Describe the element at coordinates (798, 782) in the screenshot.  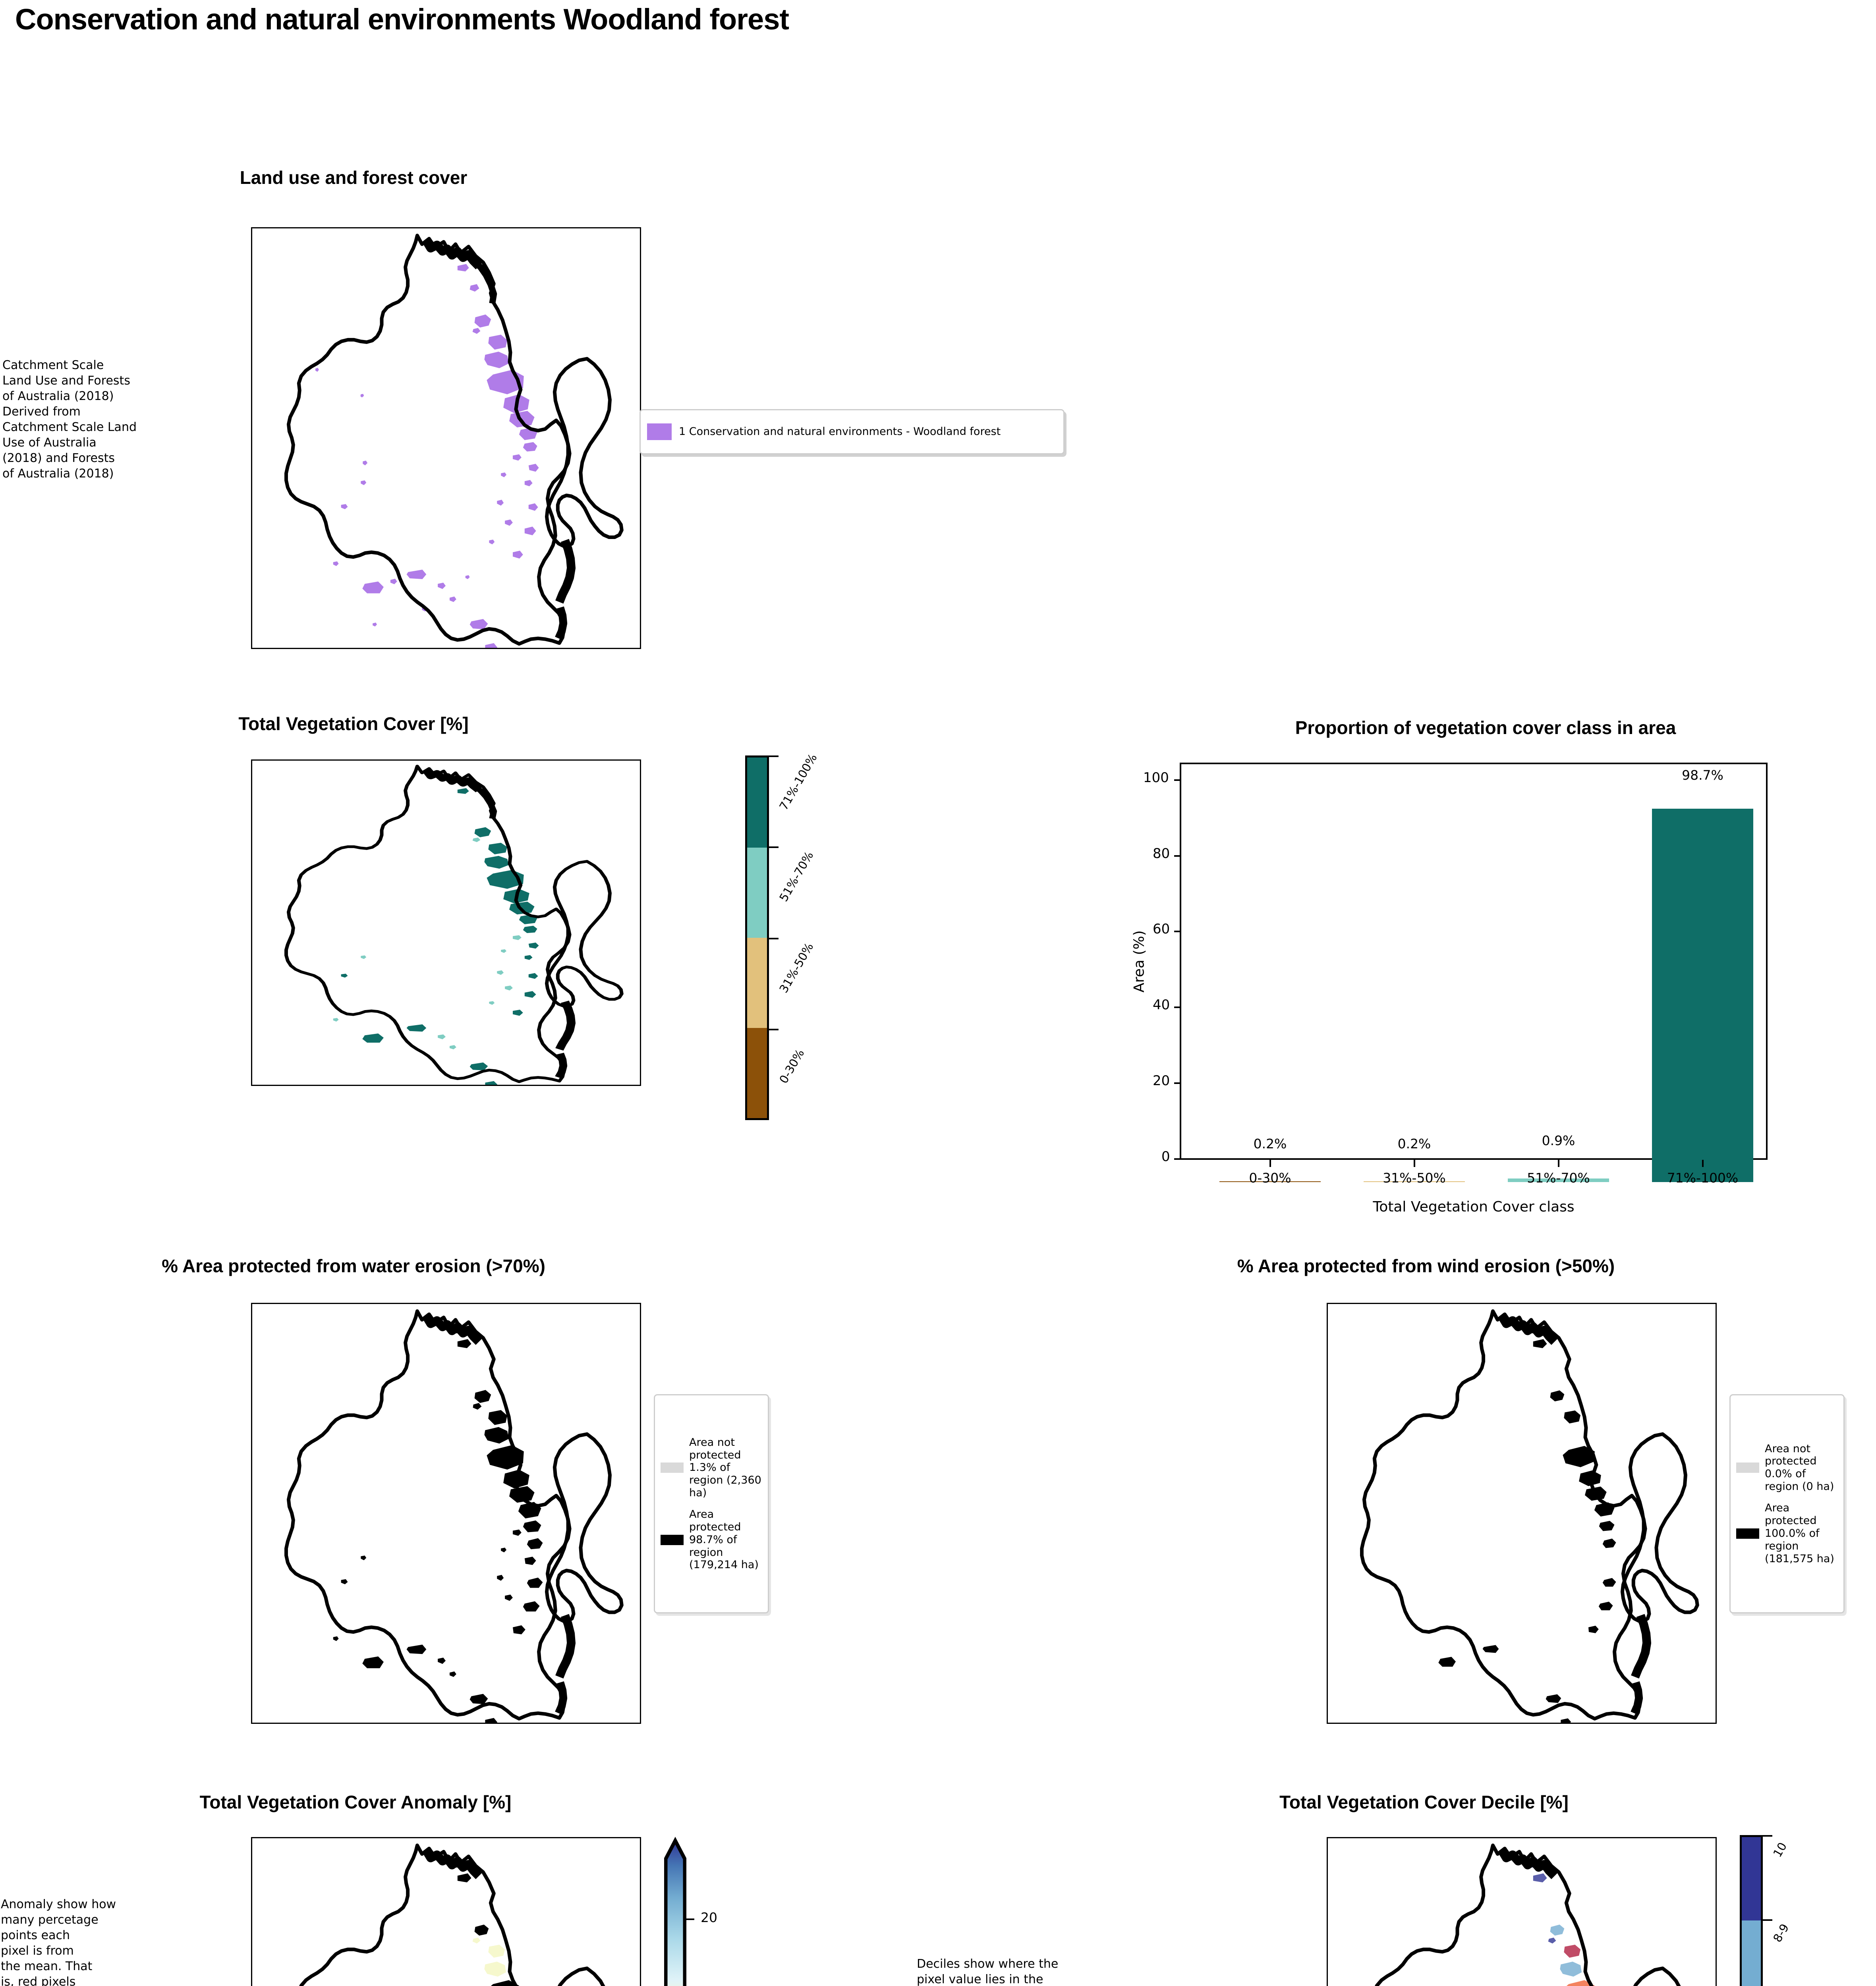
I see `vegcover-cb-label-71-100: 71%-100%` at that location.